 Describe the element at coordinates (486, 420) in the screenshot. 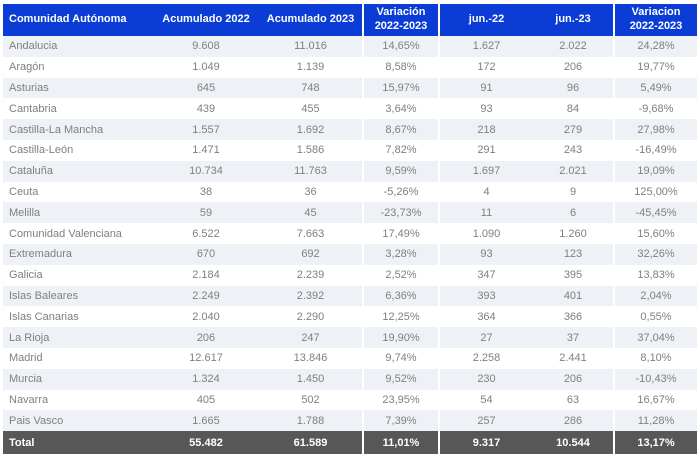

I see `cell-jun-22: 257` at that location.